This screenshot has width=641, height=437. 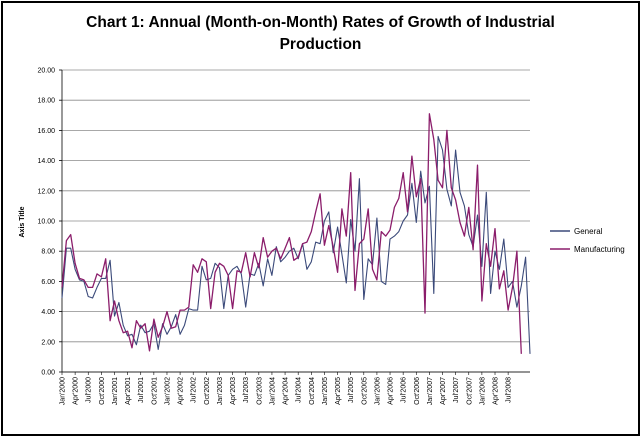 What do you see at coordinates (194, 390) in the screenshot?
I see `x-tick-label: Jul'2002` at bounding box center [194, 390].